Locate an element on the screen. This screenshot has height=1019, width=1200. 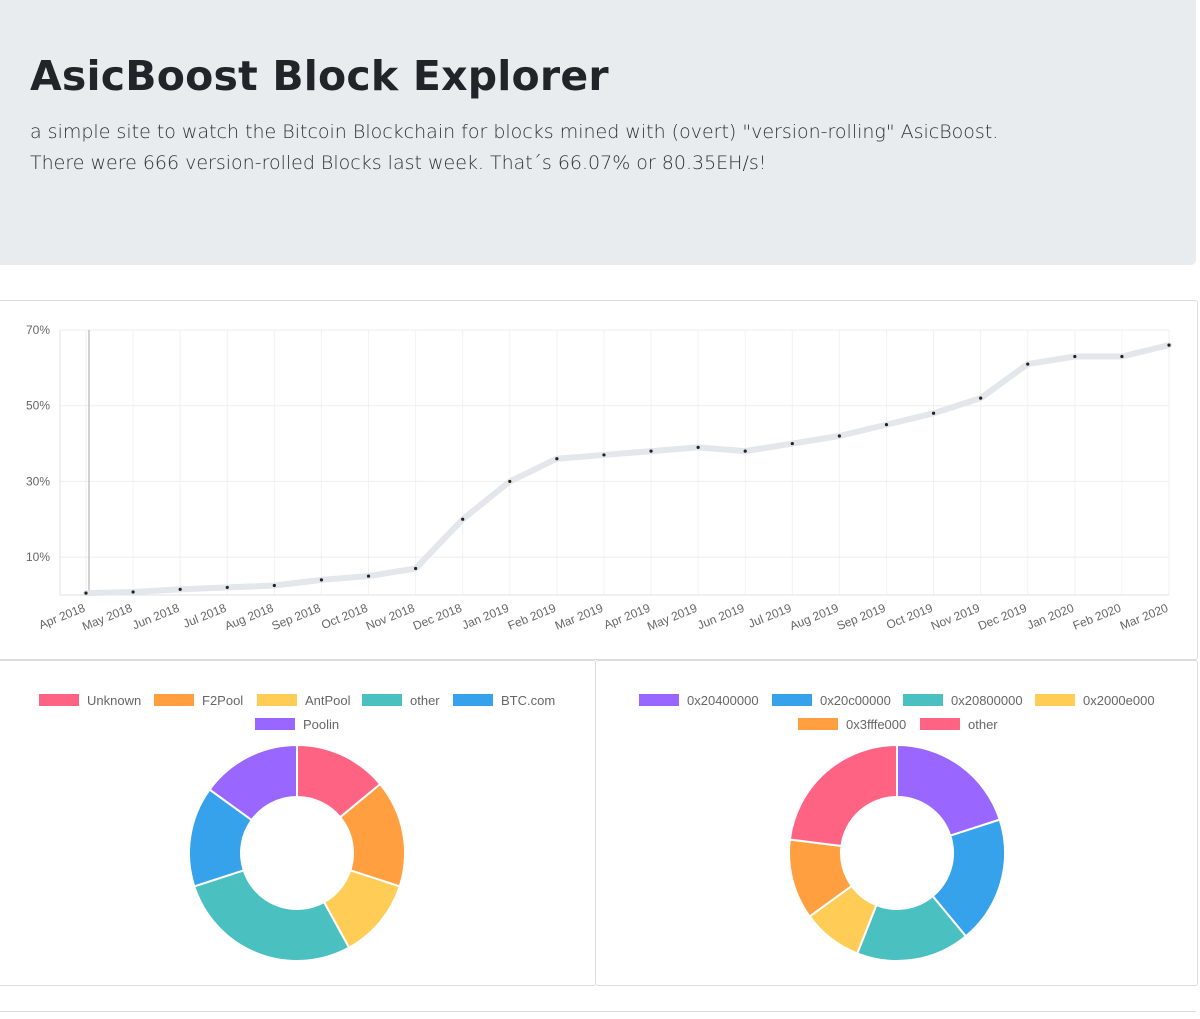
x-tick-label: Jun 2018 is located at coordinates (155, 617).